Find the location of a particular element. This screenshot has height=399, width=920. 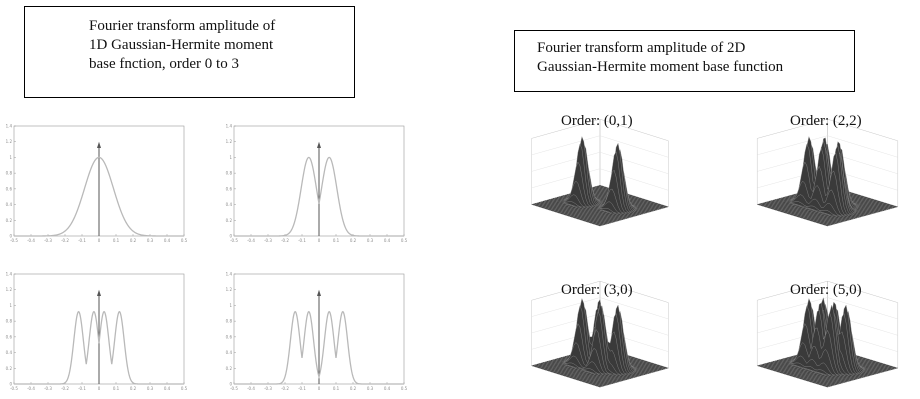

surface-plot-0-1-svg is located at coordinates (600, 172).